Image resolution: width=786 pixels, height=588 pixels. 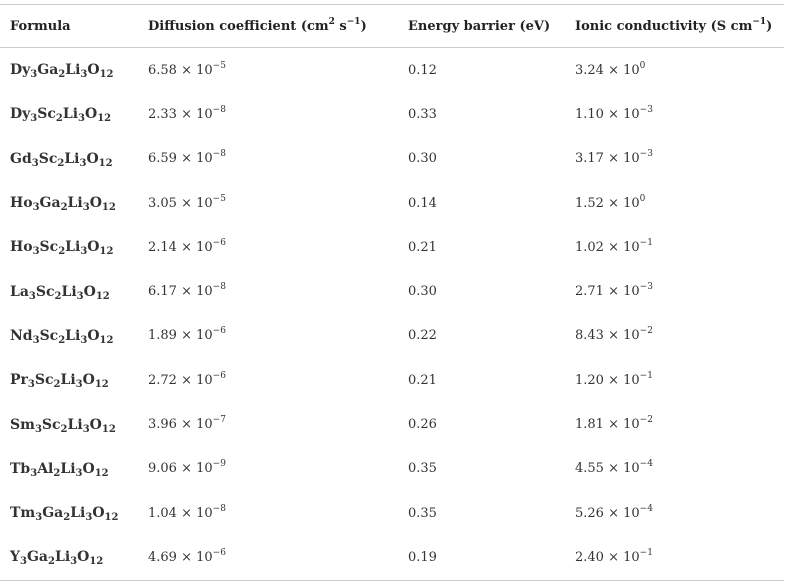 I want to click on formula: Sm3Sc2Li3O12, so click(x=63, y=425).